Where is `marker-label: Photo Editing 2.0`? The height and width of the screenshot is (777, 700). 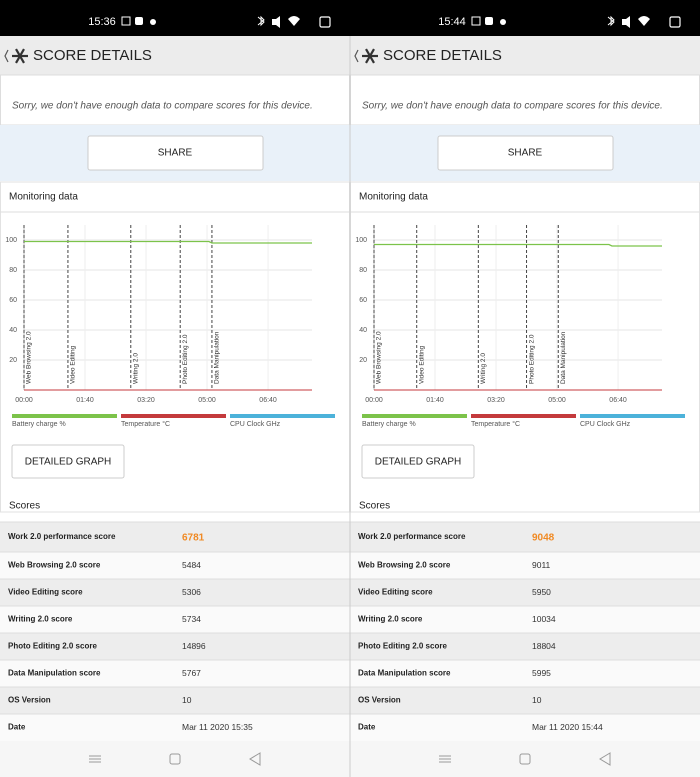
marker-label: Photo Editing 2.0 is located at coordinates (185, 359).